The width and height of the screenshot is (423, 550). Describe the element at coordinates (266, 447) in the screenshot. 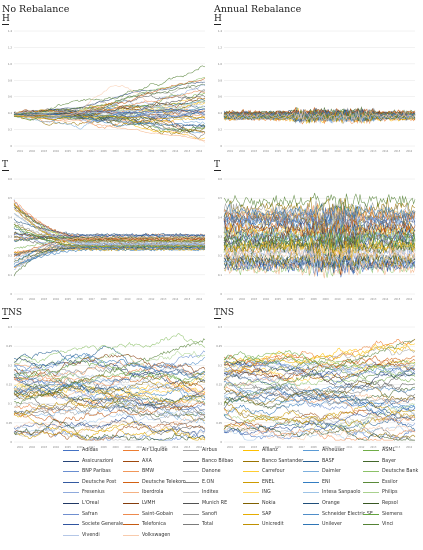

I see `x-tick-label: 2004` at that location.